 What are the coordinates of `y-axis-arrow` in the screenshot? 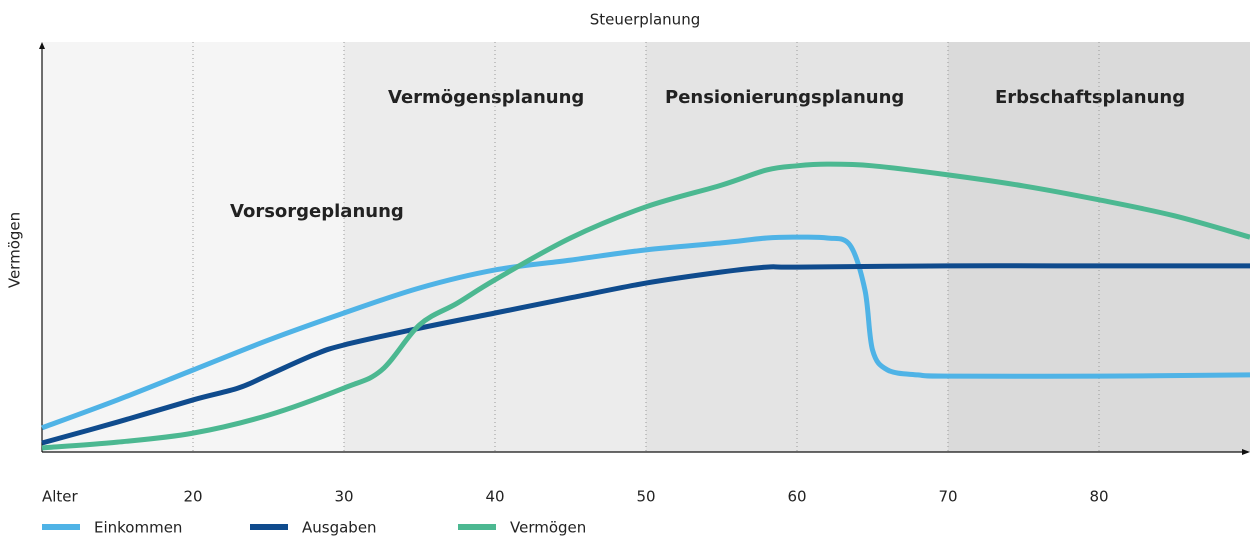 It's located at (42, 45).